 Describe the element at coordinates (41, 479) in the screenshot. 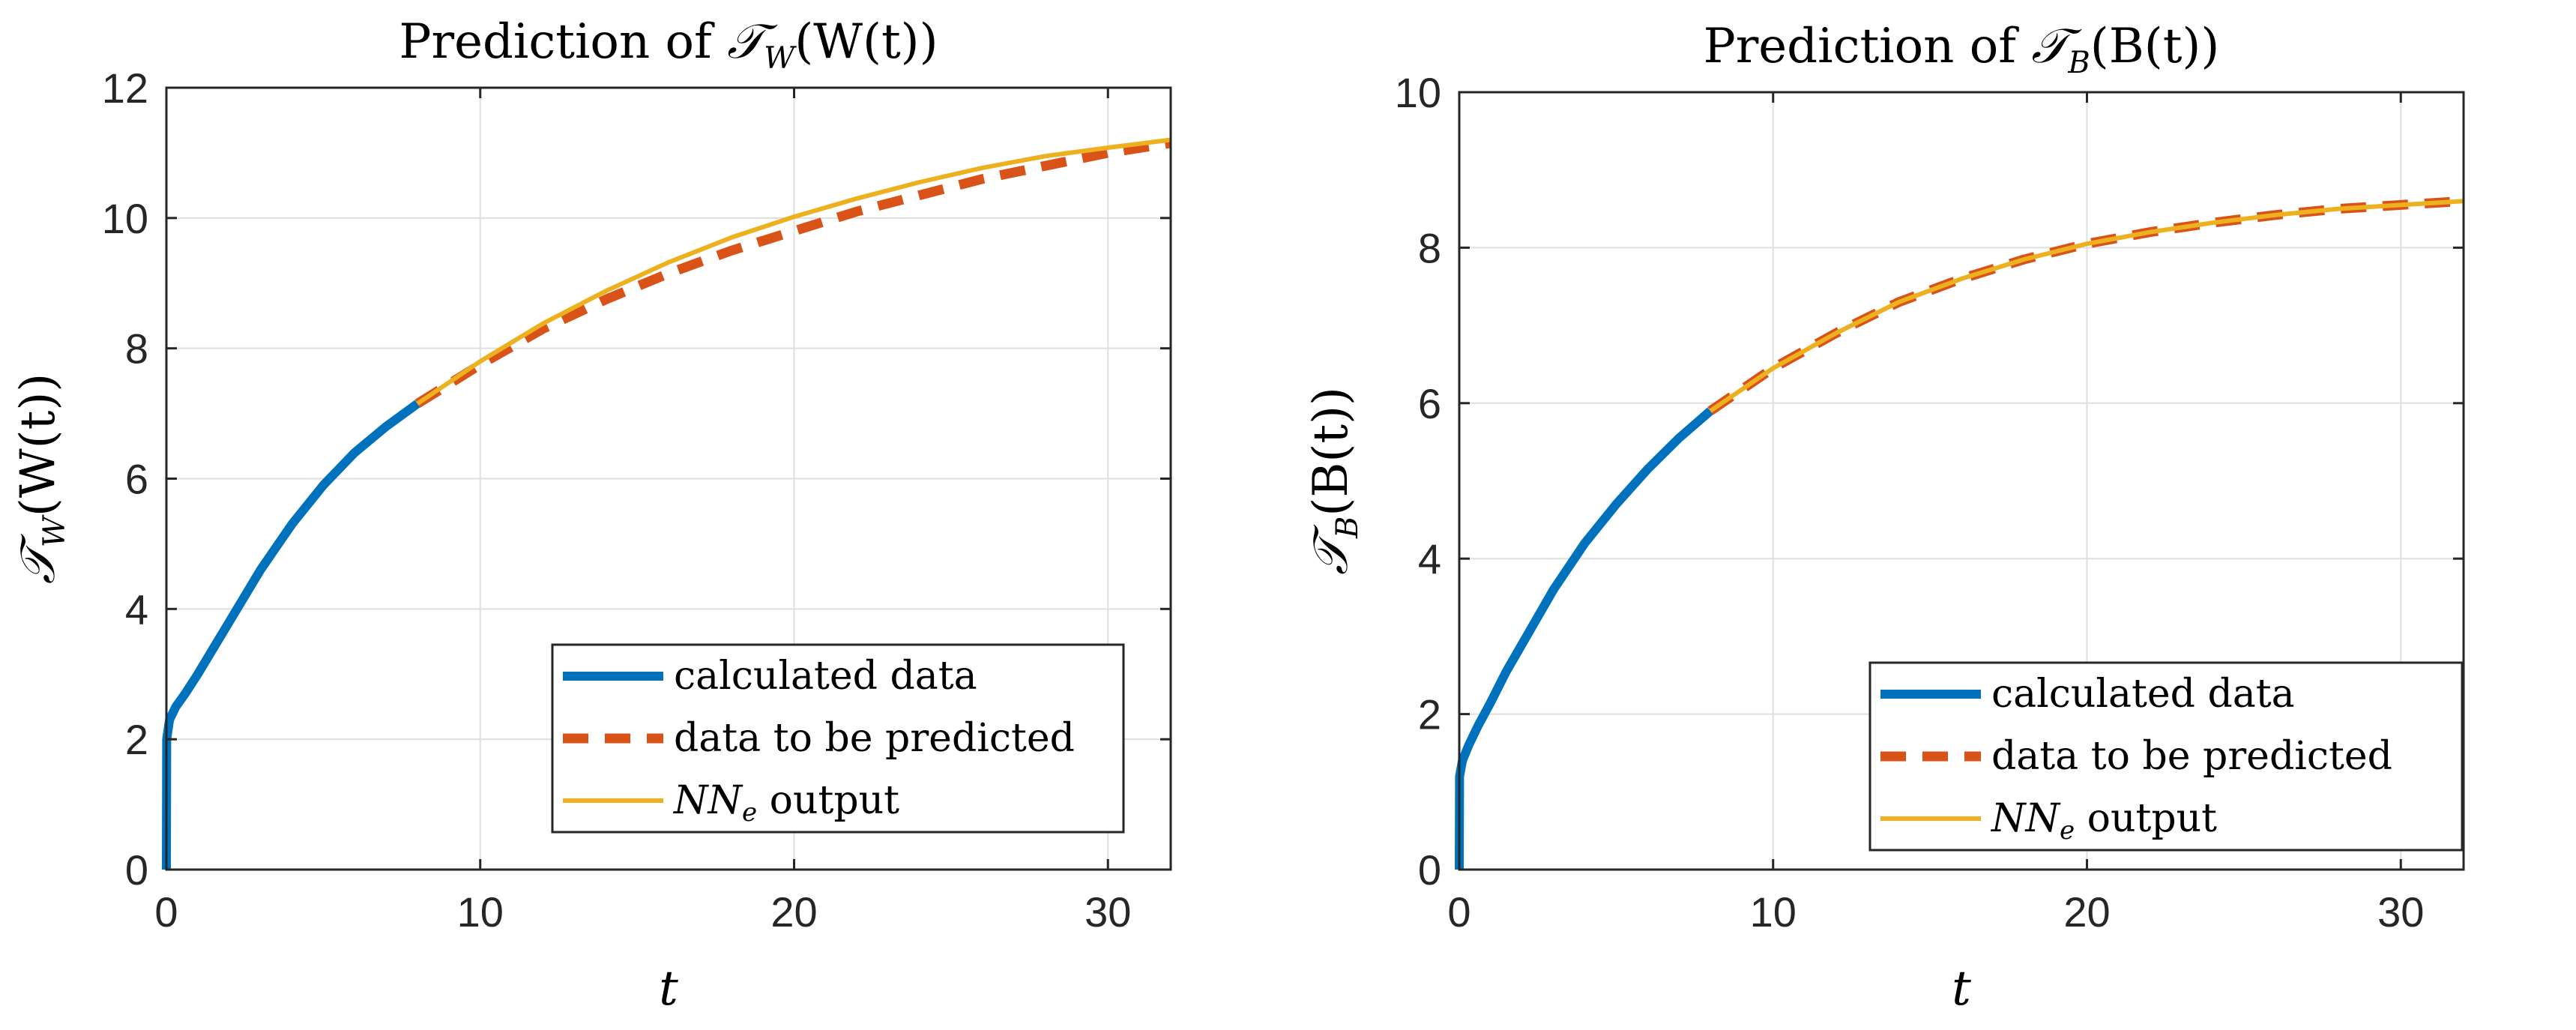

I see `y-axis-label: 𝒯W(W(t))` at that location.